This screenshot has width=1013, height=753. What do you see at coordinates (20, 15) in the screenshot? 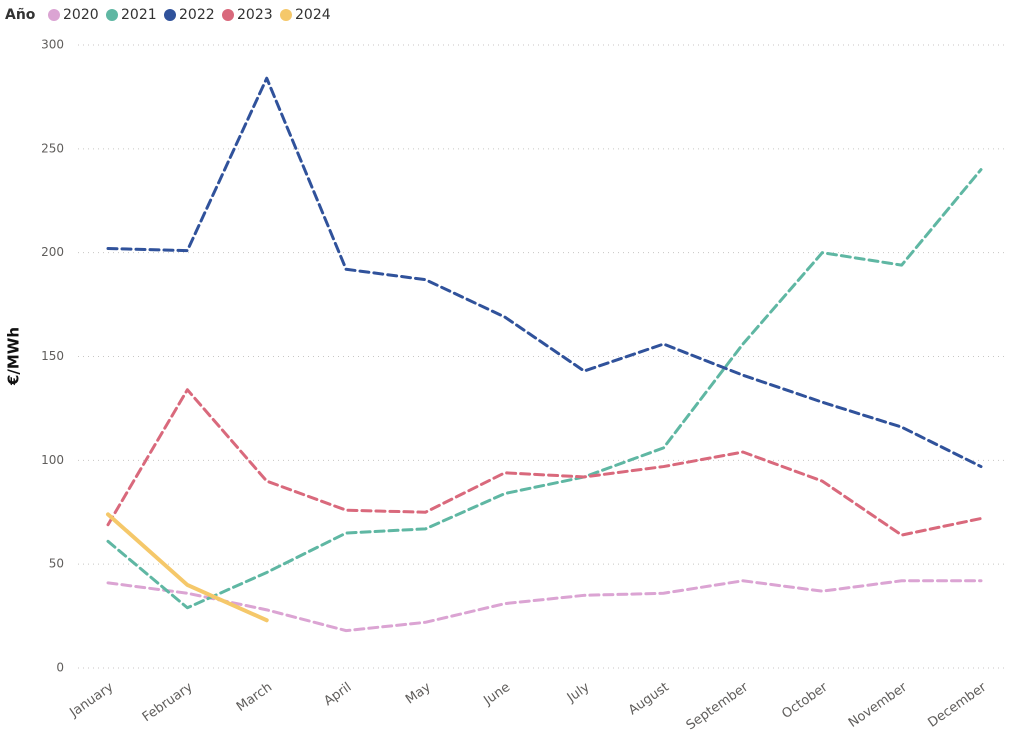
I see `legend-title: Año` at bounding box center [20, 15].